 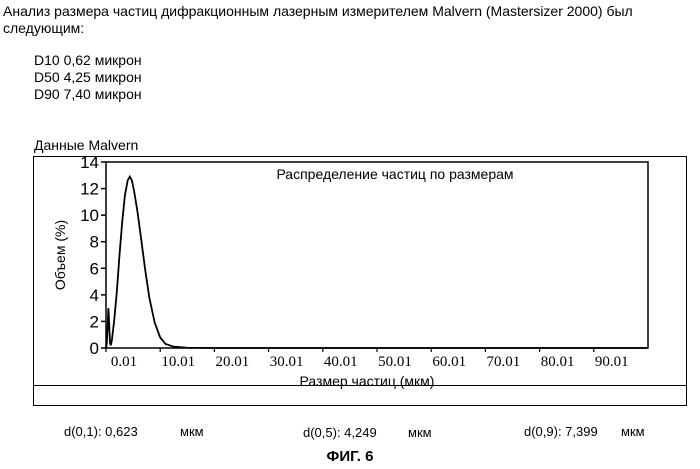 I want to click on x-tick-label: 10.01, so click(x=178, y=362).